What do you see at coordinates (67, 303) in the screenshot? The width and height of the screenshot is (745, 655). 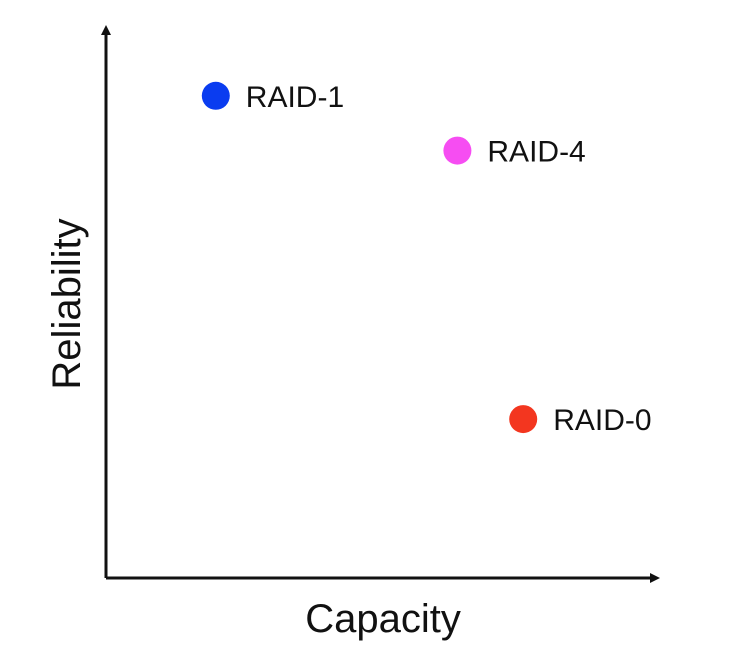 I see `y-axis-label: Reliability` at bounding box center [67, 303].